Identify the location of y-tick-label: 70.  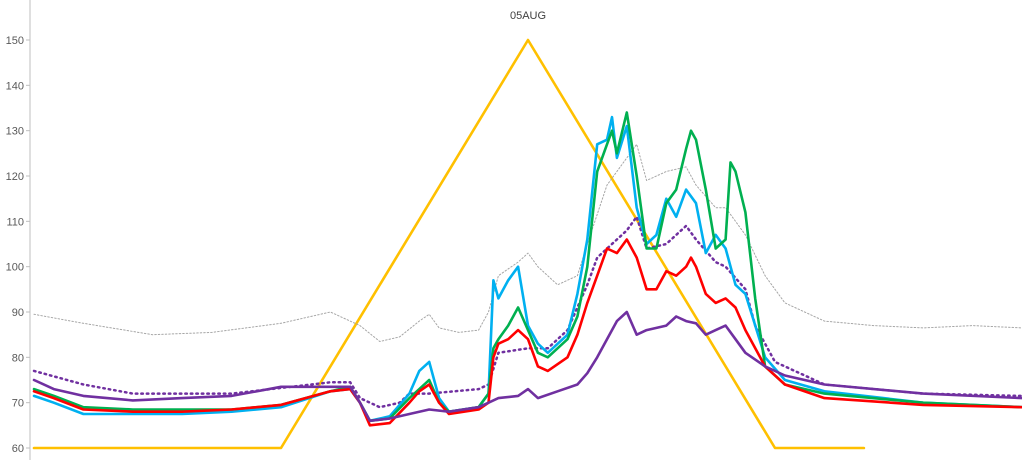
(18, 404).